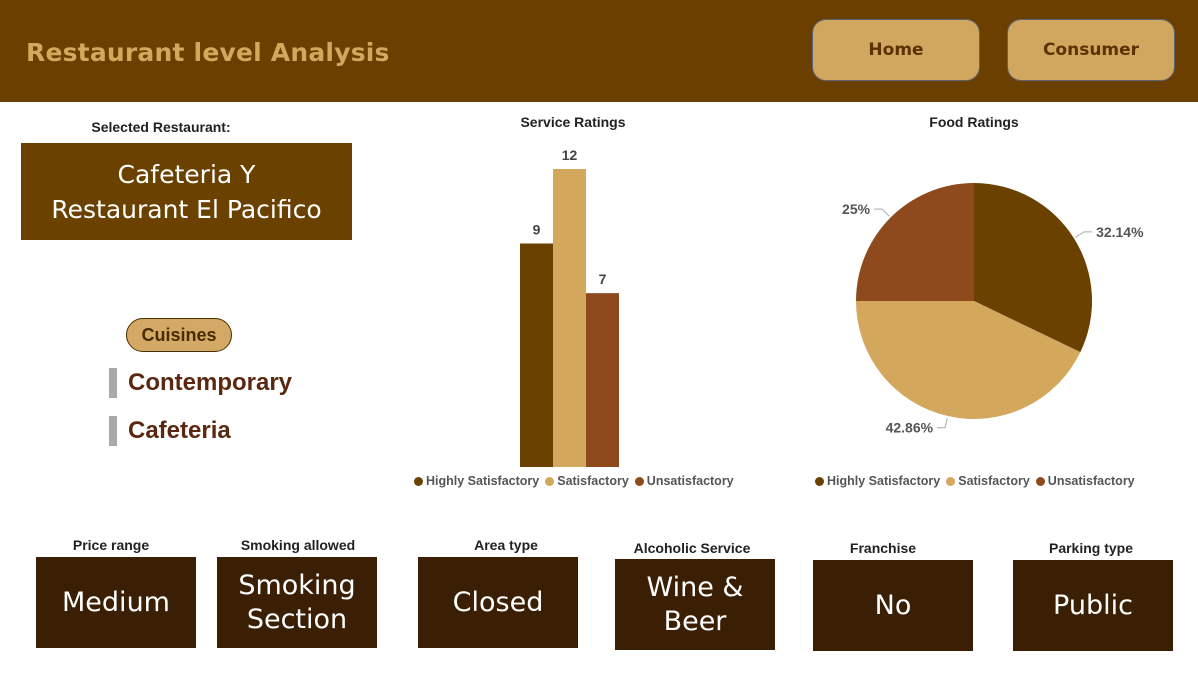  I want to click on home-button: Home, so click(896, 50).